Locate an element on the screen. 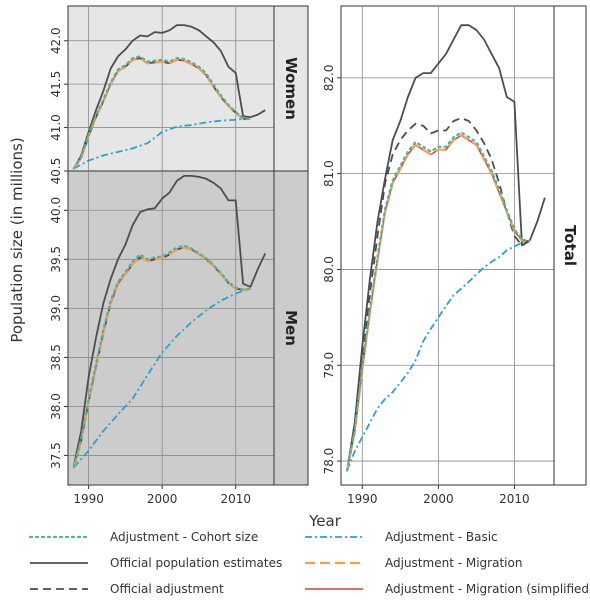 The image size is (590, 602). legend-label: Adjustment - Migration (simplified) is located at coordinates (487, 589).